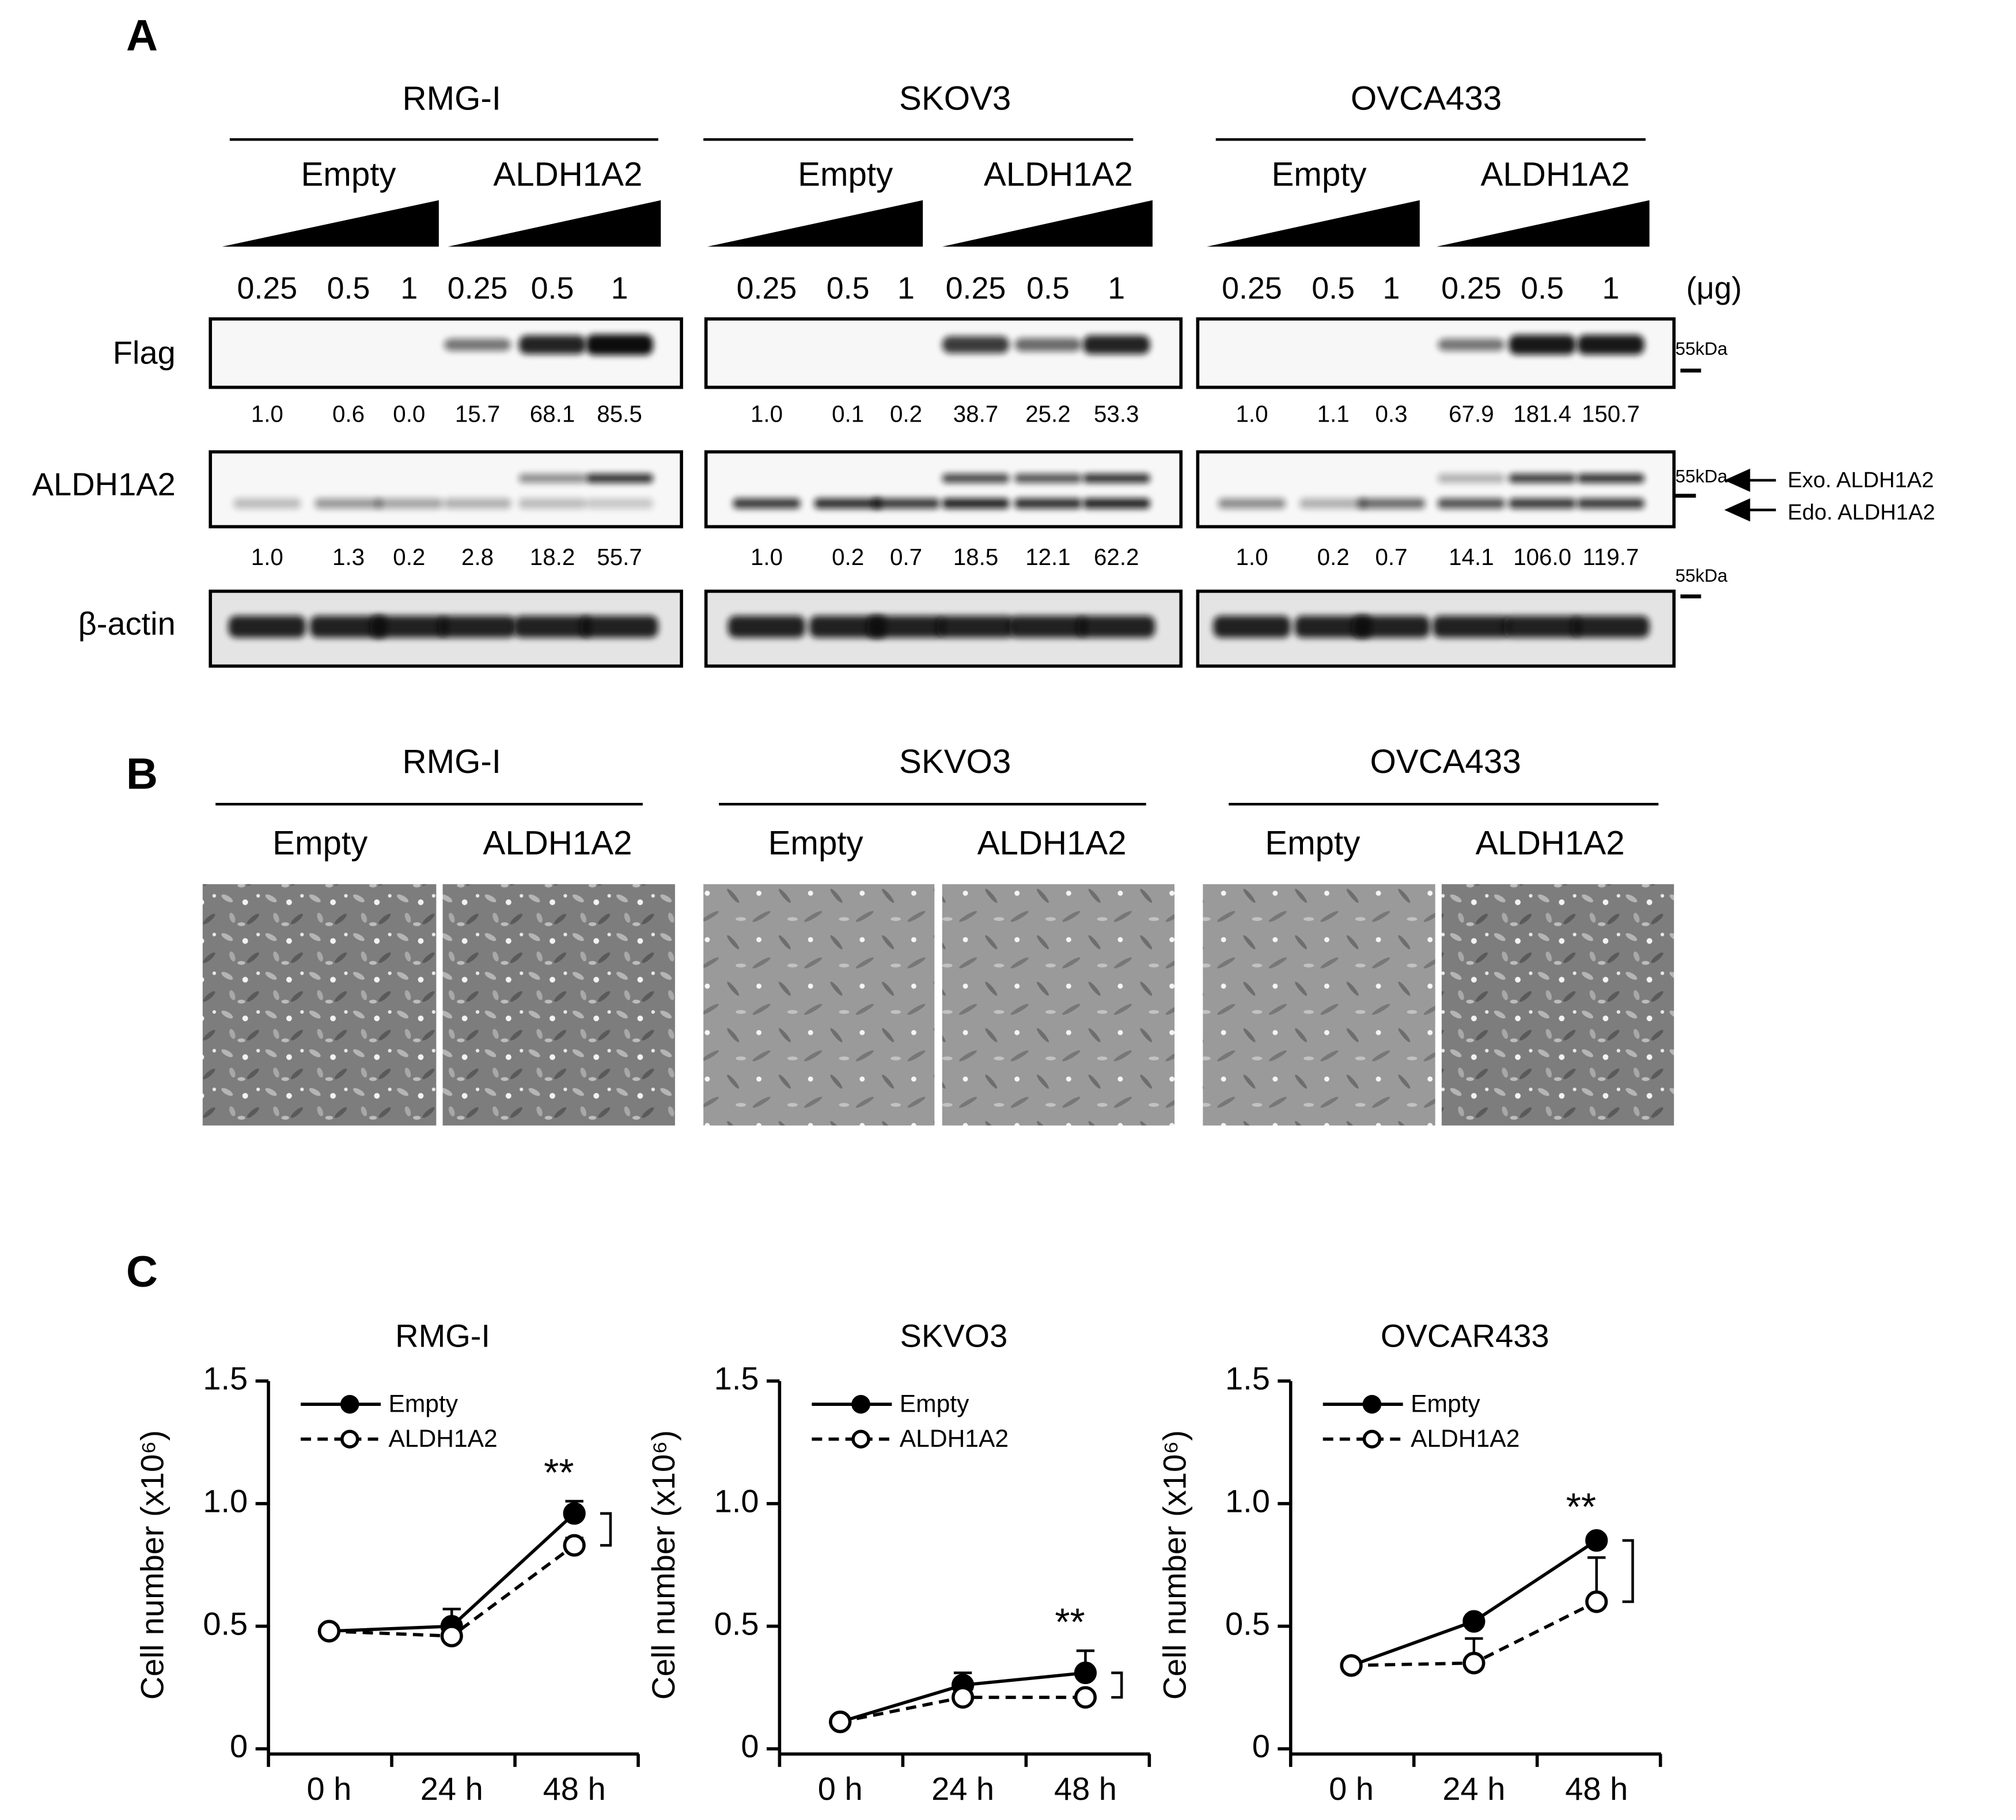 This screenshot has width=2016, height=1820. I want to click on x-tick-label: 24 h, so click(962, 1788).